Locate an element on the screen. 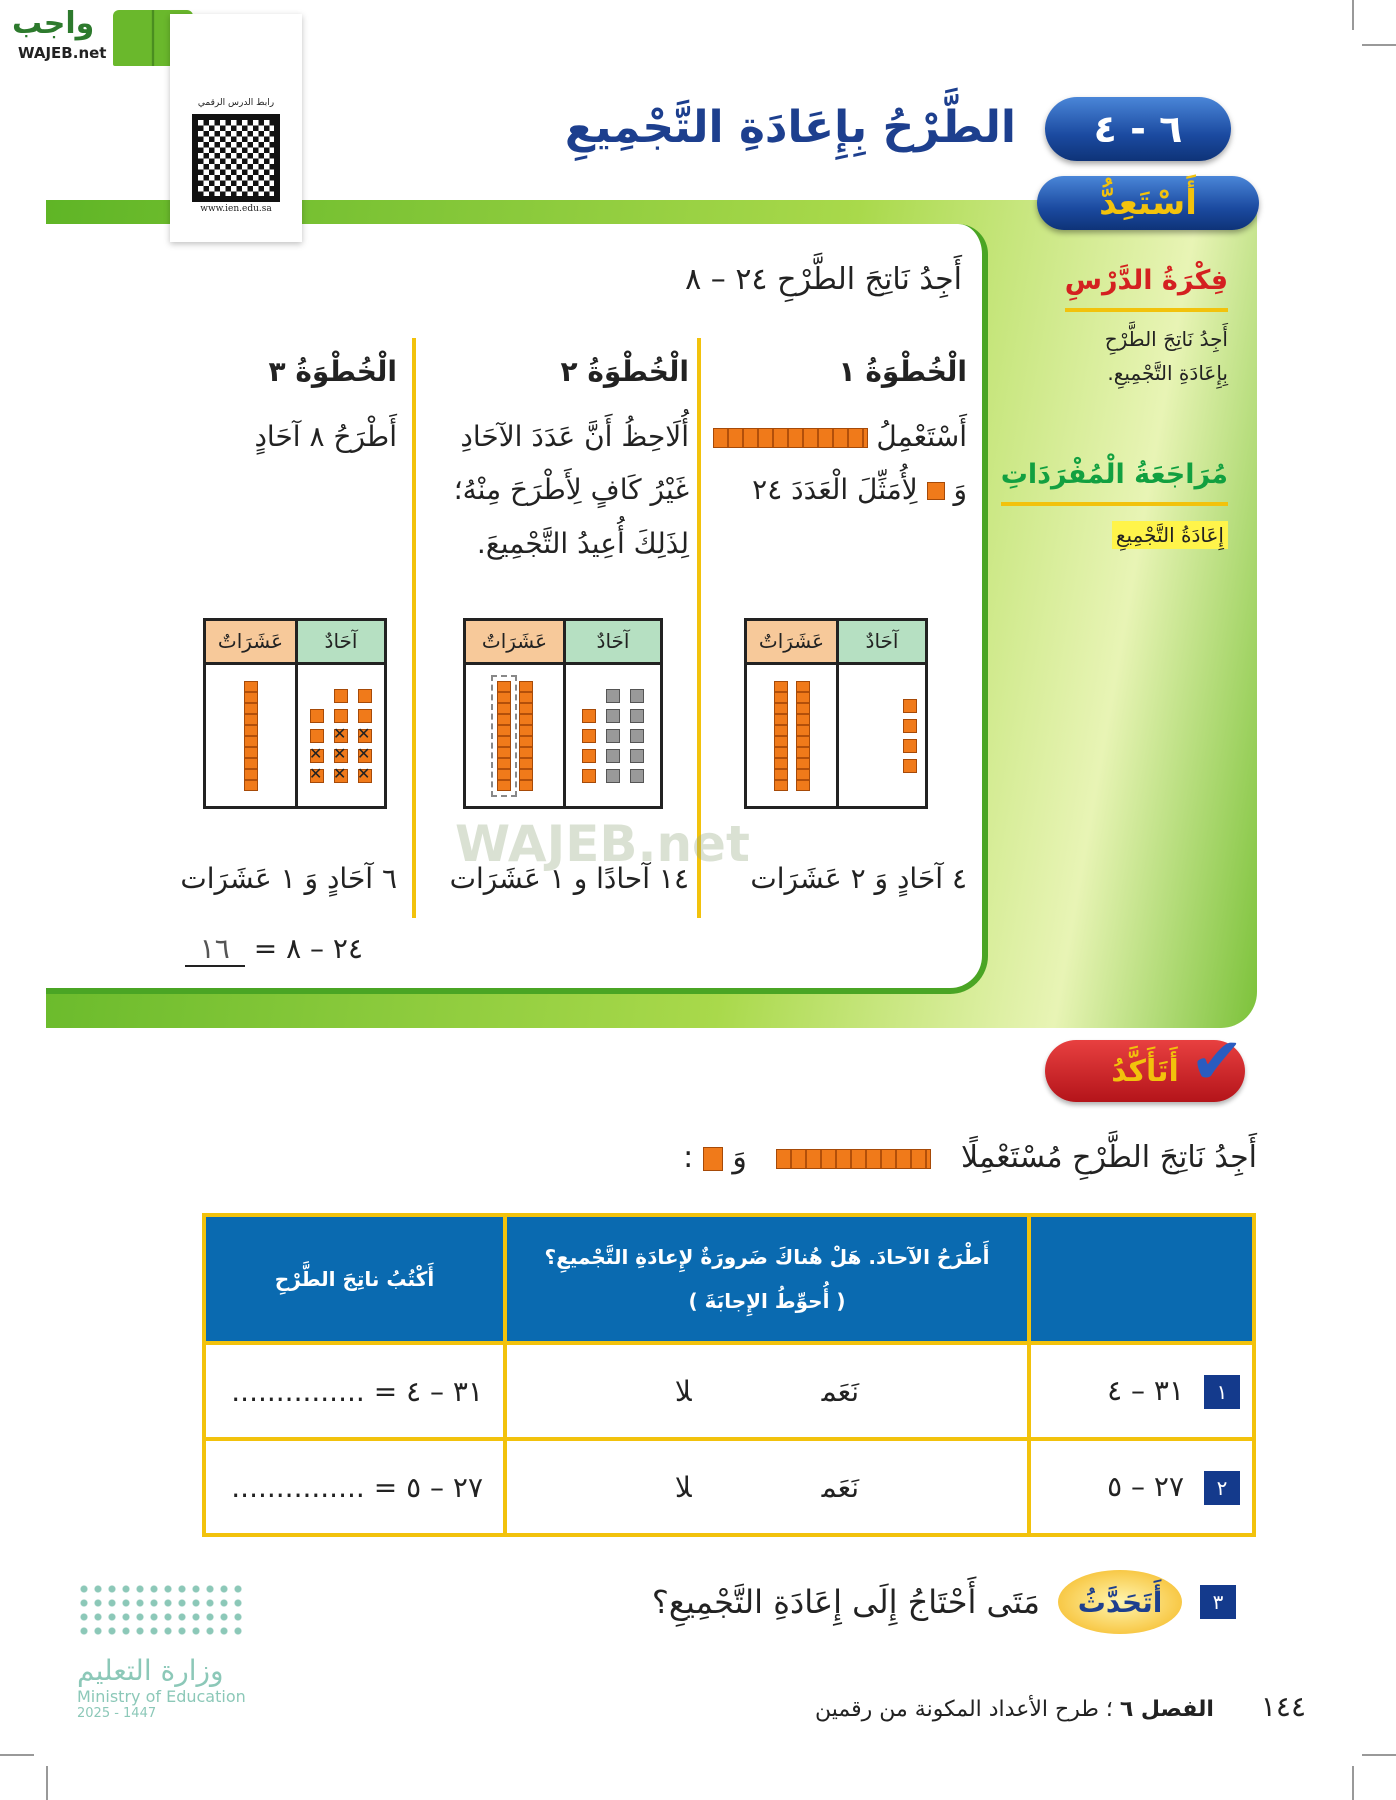  task-text: أَجِدُ نَاتِجَ الطَّرْحِ ٢٤ – ٨ is located at coordinates (823, 279).